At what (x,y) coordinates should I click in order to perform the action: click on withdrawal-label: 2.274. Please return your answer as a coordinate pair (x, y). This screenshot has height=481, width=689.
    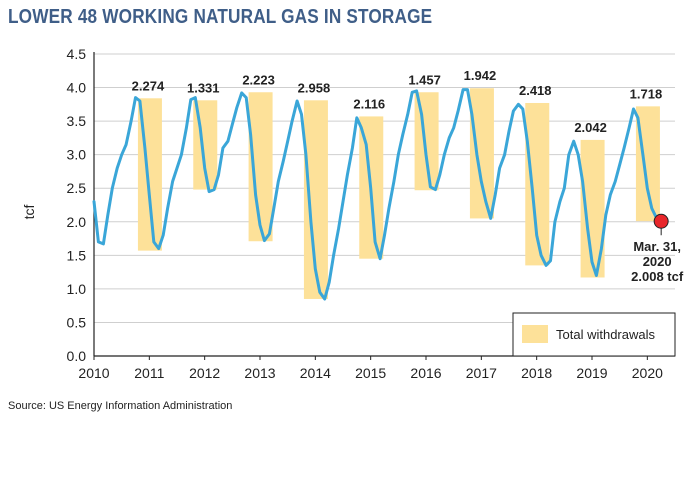
    Looking at the image, I should click on (148, 85).